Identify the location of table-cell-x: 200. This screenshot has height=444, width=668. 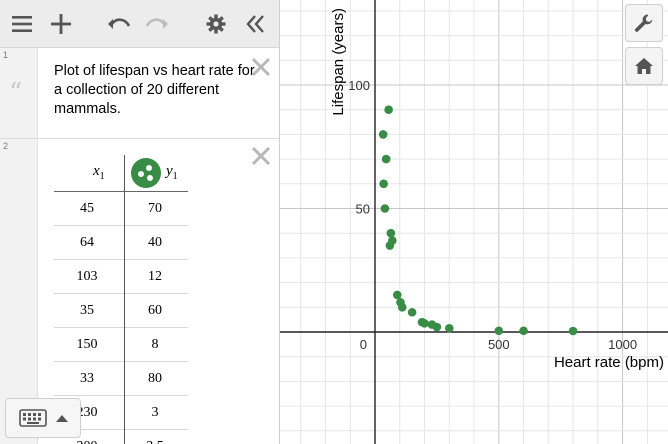
(87, 437).